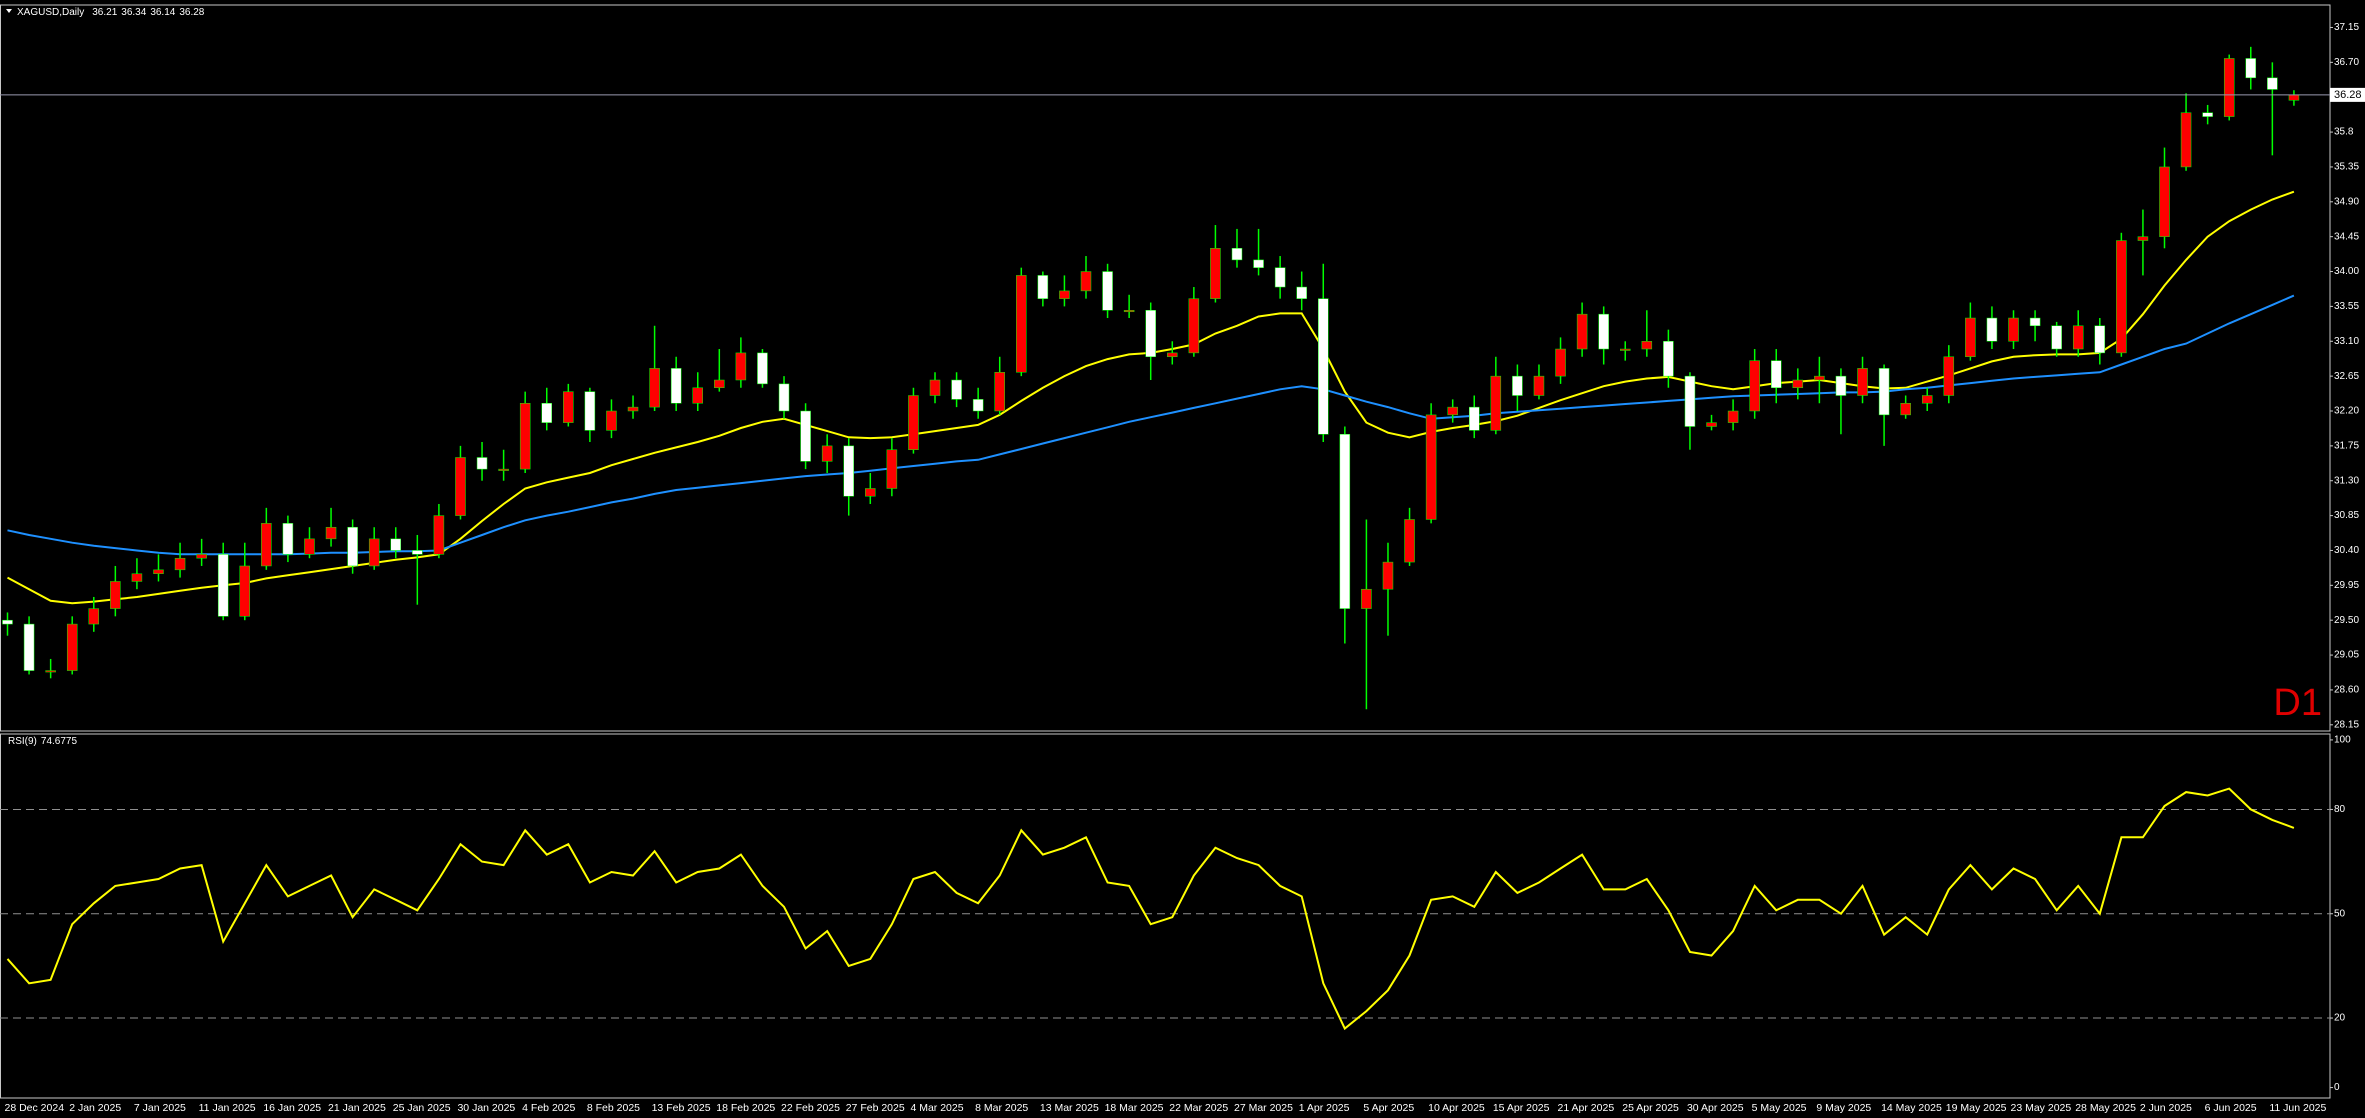  What do you see at coordinates (422, 1108) in the screenshot?
I see `x-tick-label: 25 Jan 2025` at bounding box center [422, 1108].